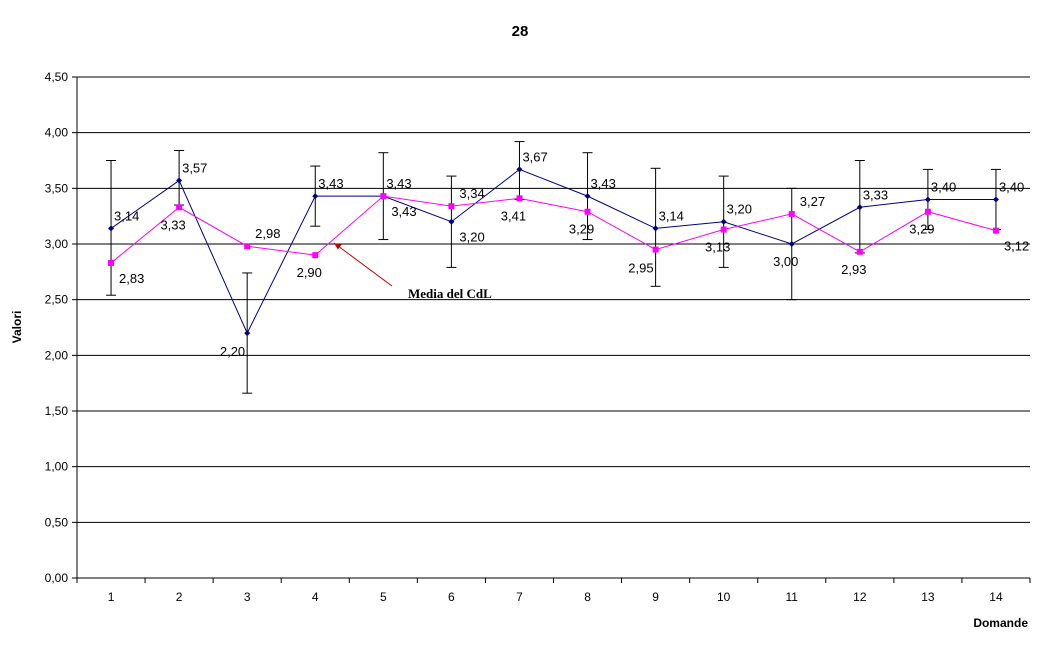 Image resolution: width=1045 pixels, height=648 pixels. What do you see at coordinates (724, 597) in the screenshot?
I see `x-tick-label: 10` at bounding box center [724, 597].